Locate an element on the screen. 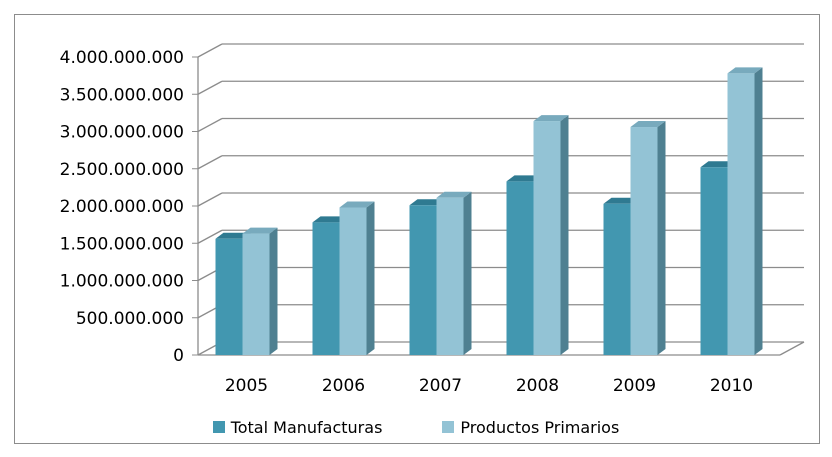 This screenshot has width=832, height=457. legend-item-total-manufacturas: Total Manufacturas is located at coordinates (297, 427).